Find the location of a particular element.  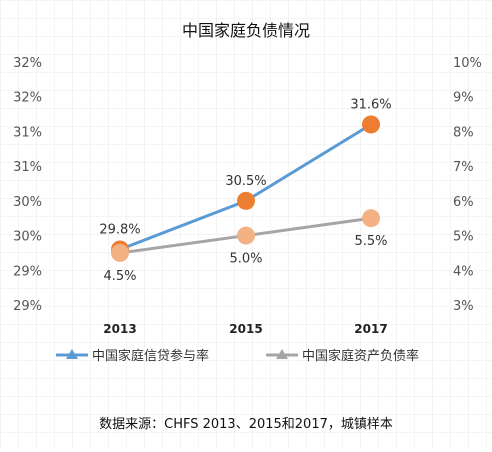

data-label: 5.5% is located at coordinates (370, 241).